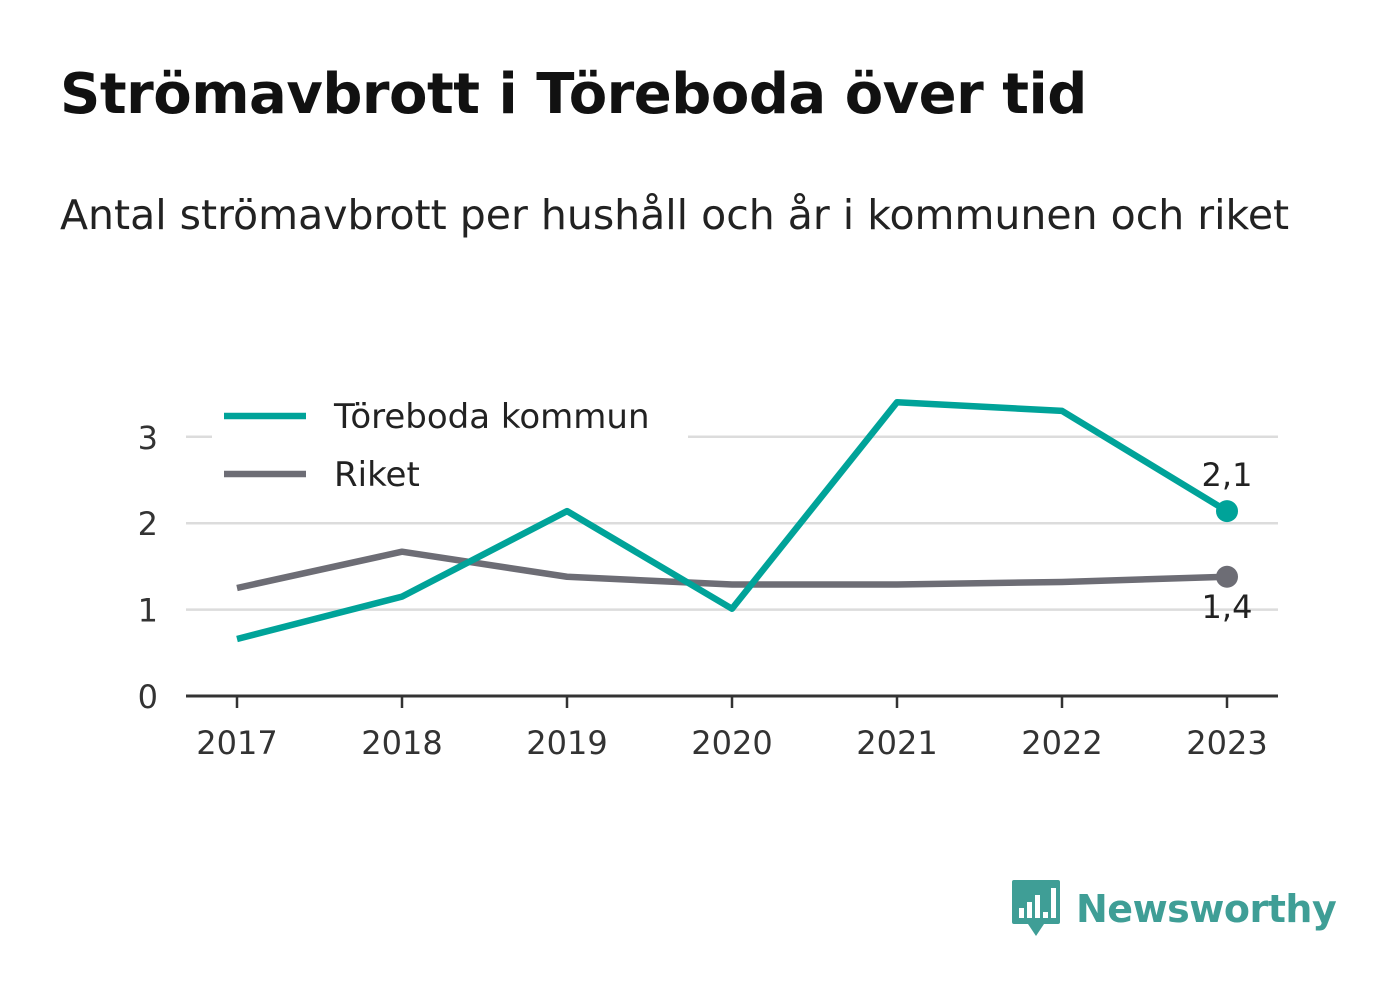 Image resolution: width=1382 pixels, height=999 pixels. I want to click on legend-label-0: Töreboda kommun, so click(491, 417).